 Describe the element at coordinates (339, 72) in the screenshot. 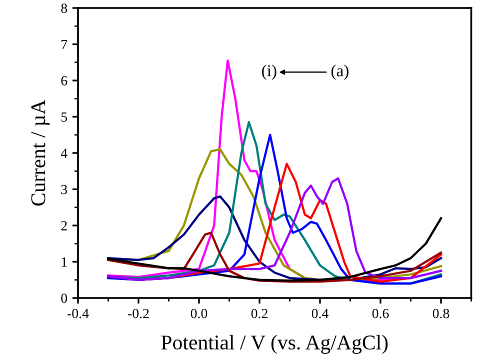

I see `annotation: (a)` at that location.